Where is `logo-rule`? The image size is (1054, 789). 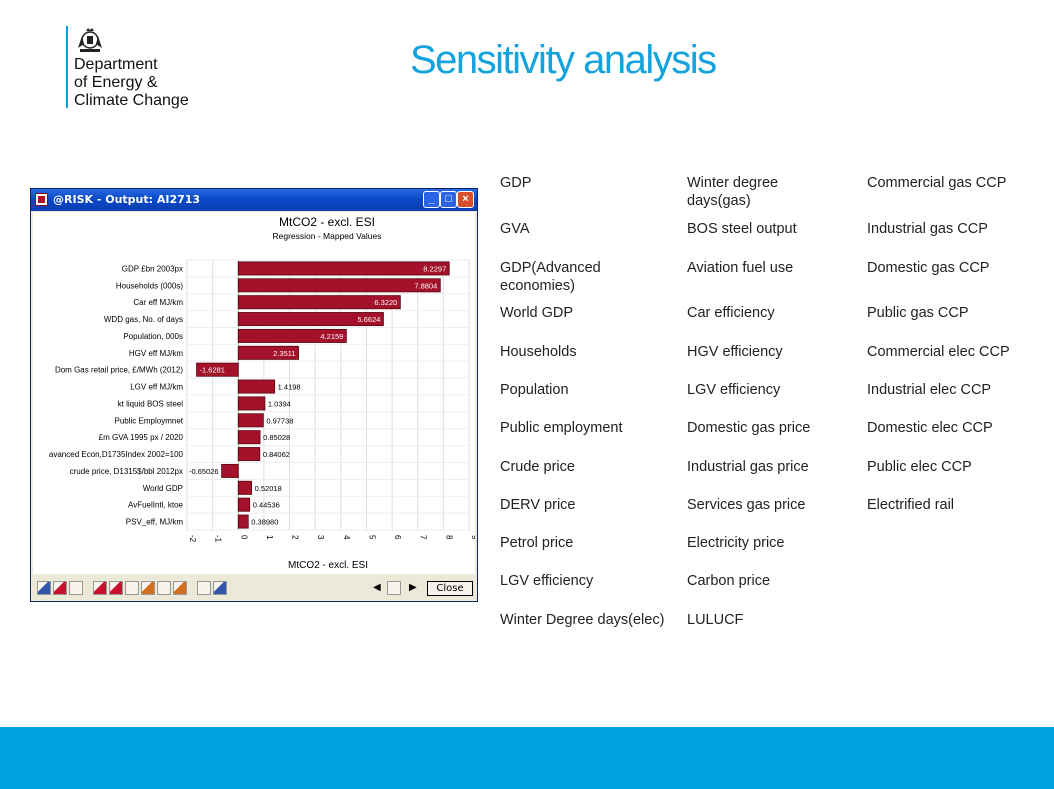 logo-rule is located at coordinates (67, 67).